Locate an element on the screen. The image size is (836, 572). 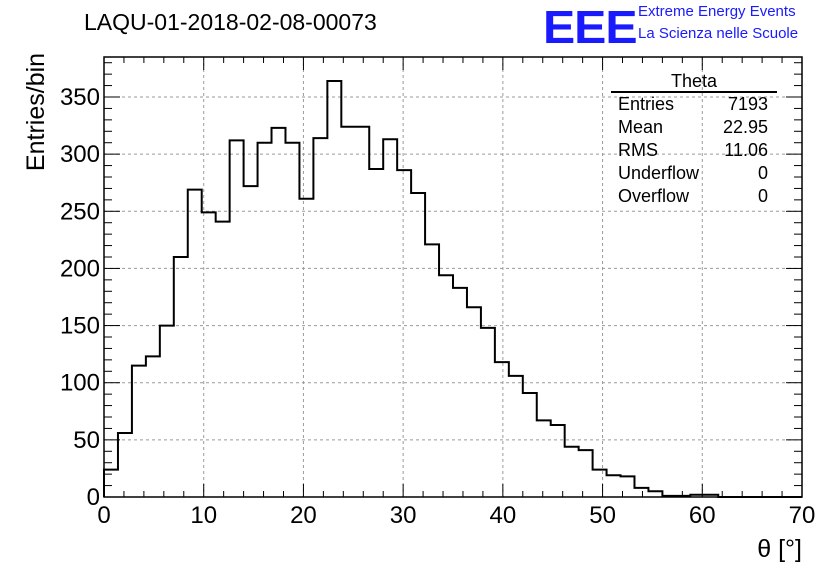
stats-row-overflow: Overflow 0 is located at coordinates (694, 196).